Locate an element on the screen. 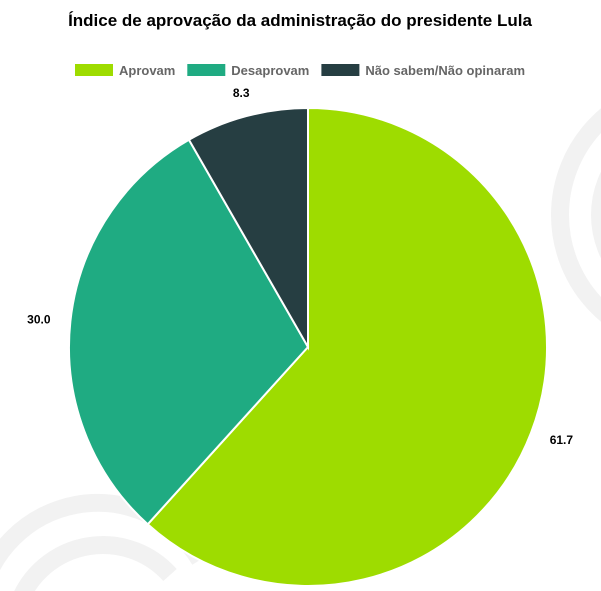 The height and width of the screenshot is (591, 601). legend: Aprovam Desaprovam Não sabem/Não opinaram is located at coordinates (300, 70).